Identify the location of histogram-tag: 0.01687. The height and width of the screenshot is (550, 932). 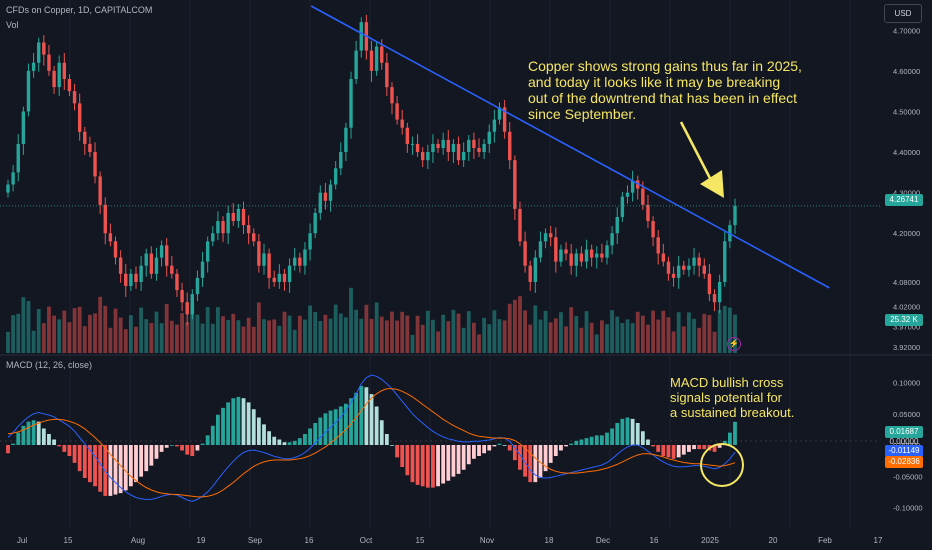
(904, 432).